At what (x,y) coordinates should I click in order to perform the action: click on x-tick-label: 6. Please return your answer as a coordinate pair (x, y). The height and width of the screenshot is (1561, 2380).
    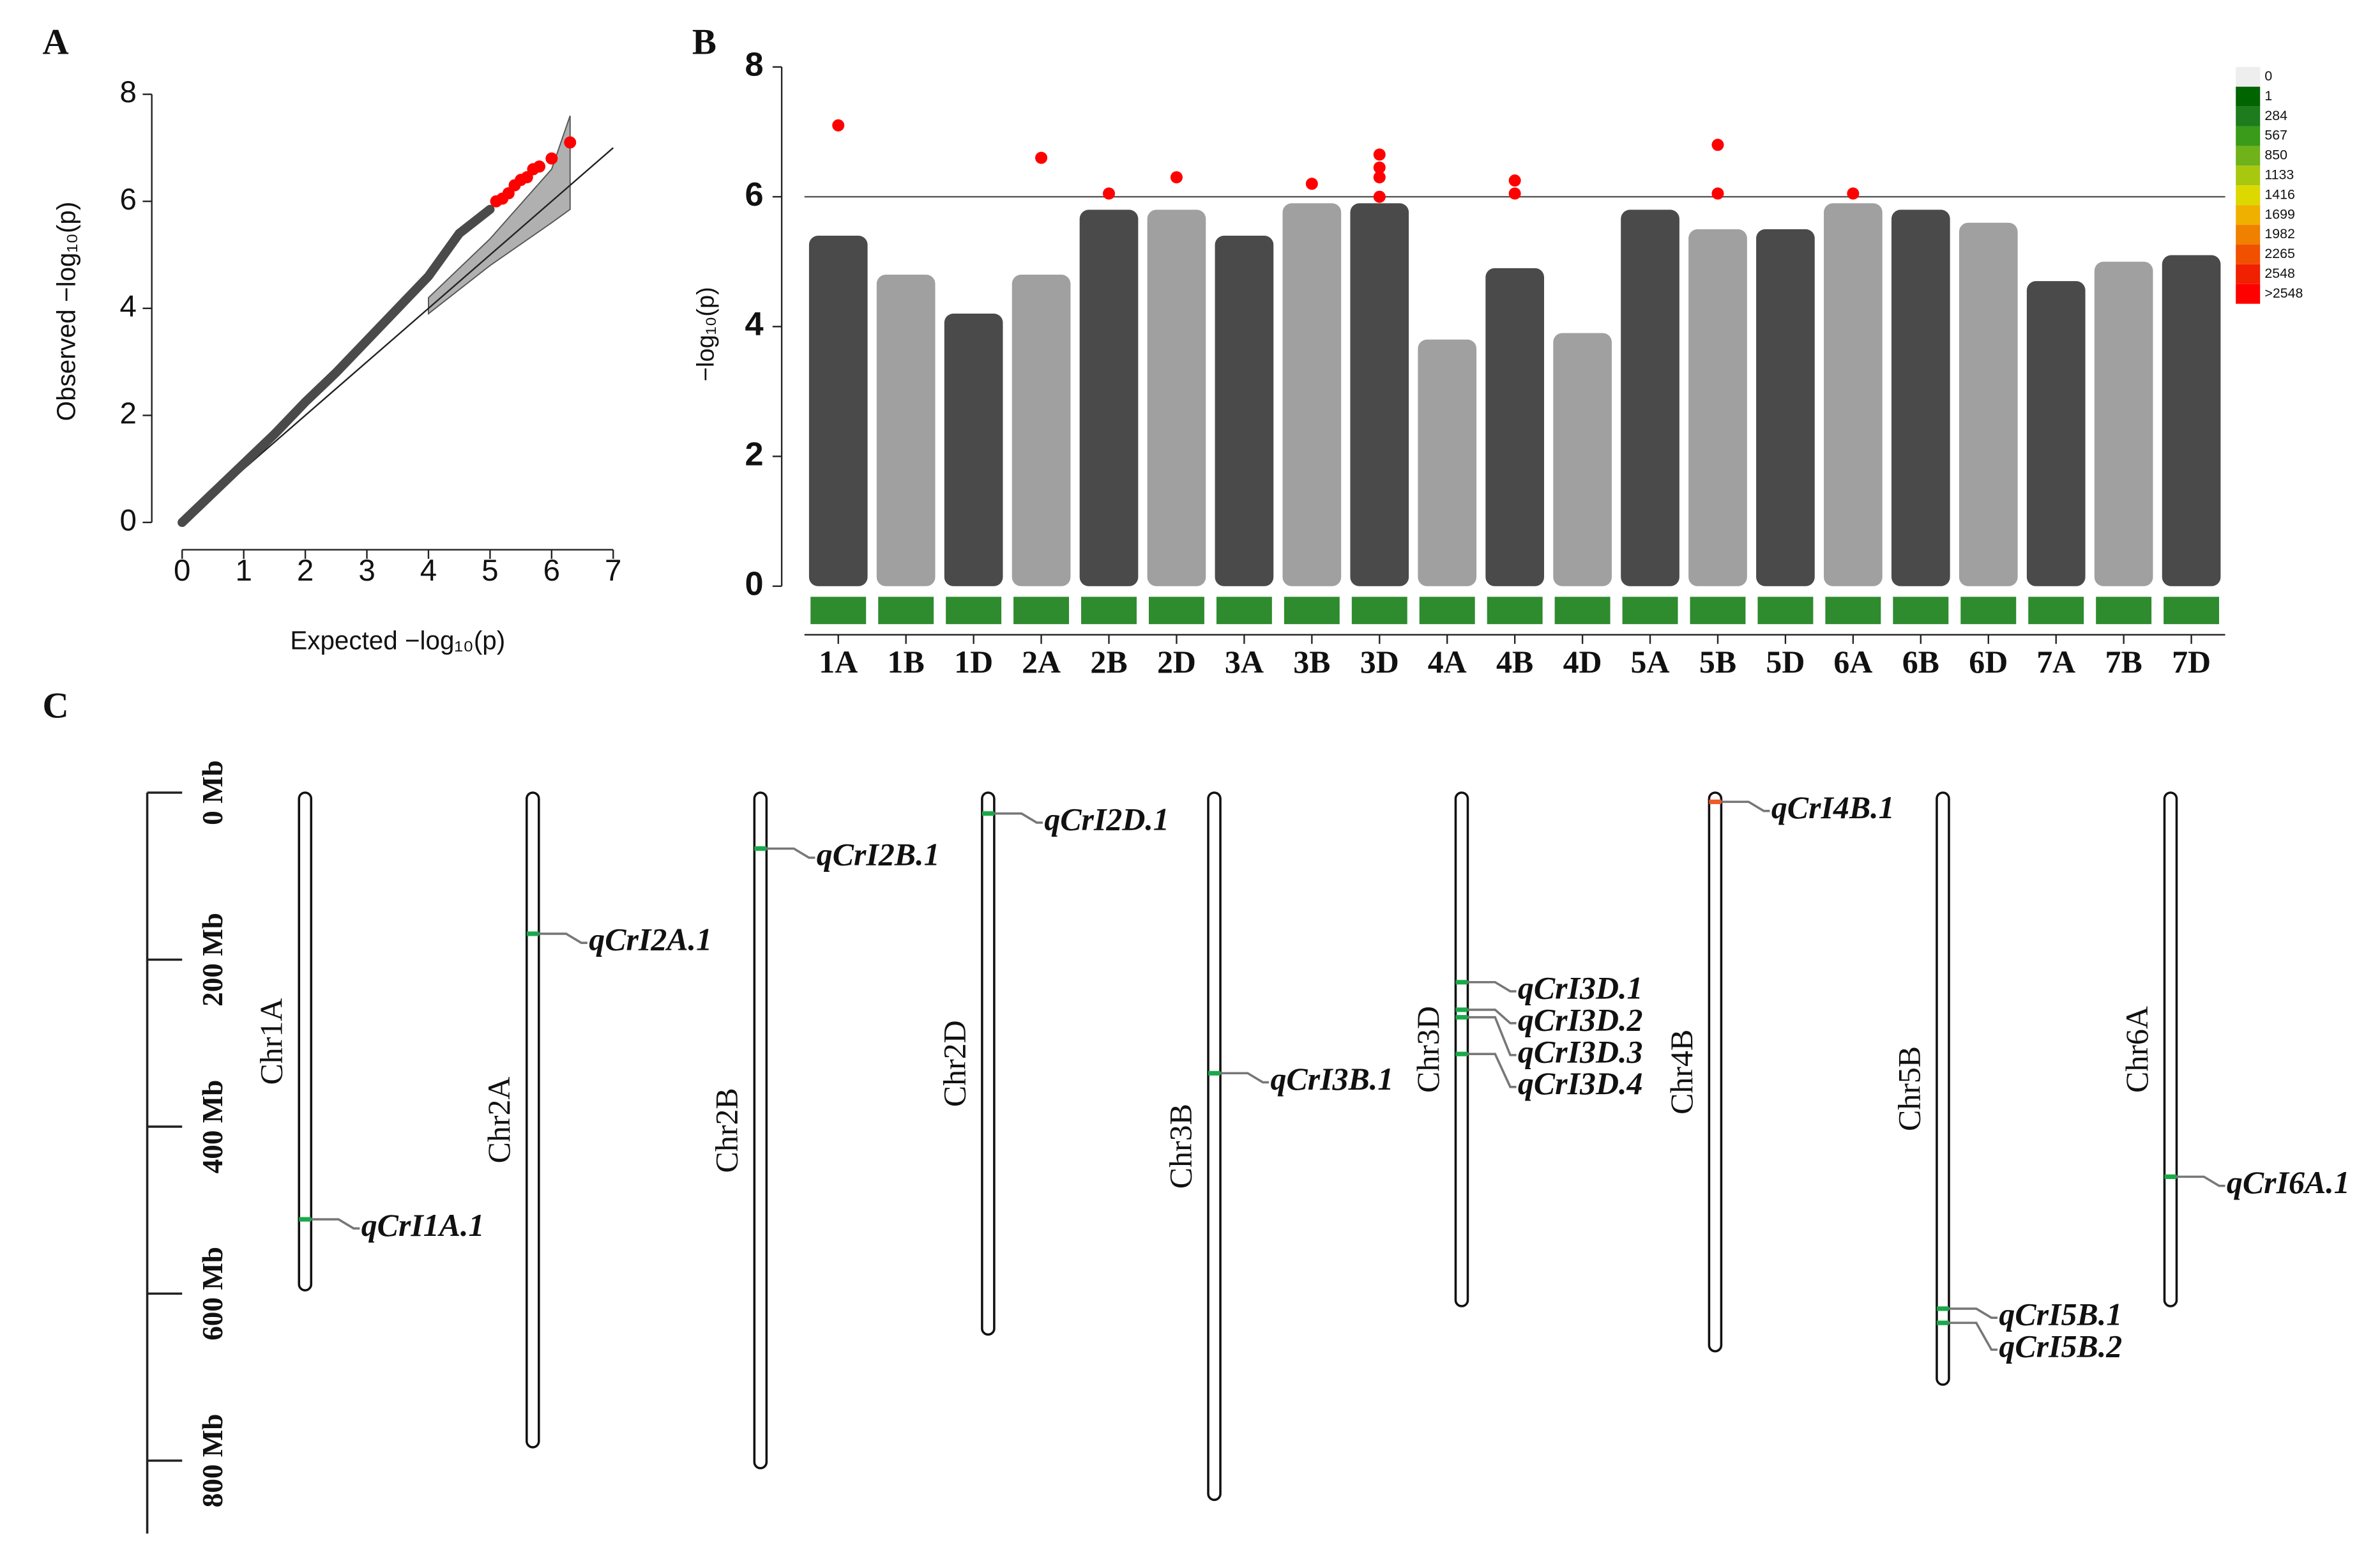
    Looking at the image, I should click on (551, 571).